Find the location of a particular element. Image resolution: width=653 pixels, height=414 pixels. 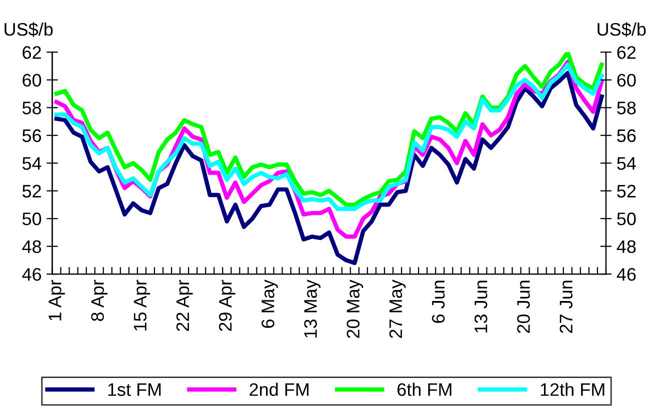

y2-tick-label: 56 is located at coordinates (626, 135).